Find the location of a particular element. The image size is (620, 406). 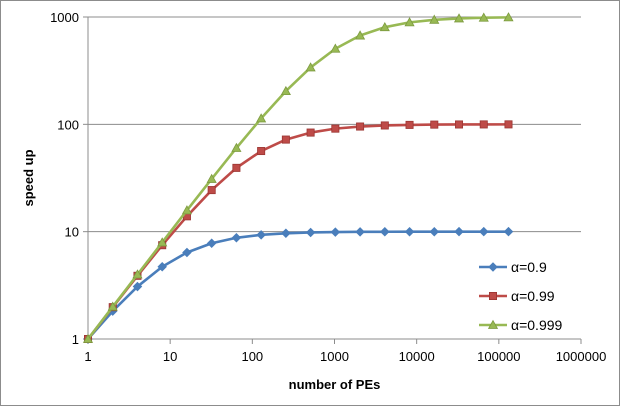

y-tick-label: 1 is located at coordinates (75, 339).